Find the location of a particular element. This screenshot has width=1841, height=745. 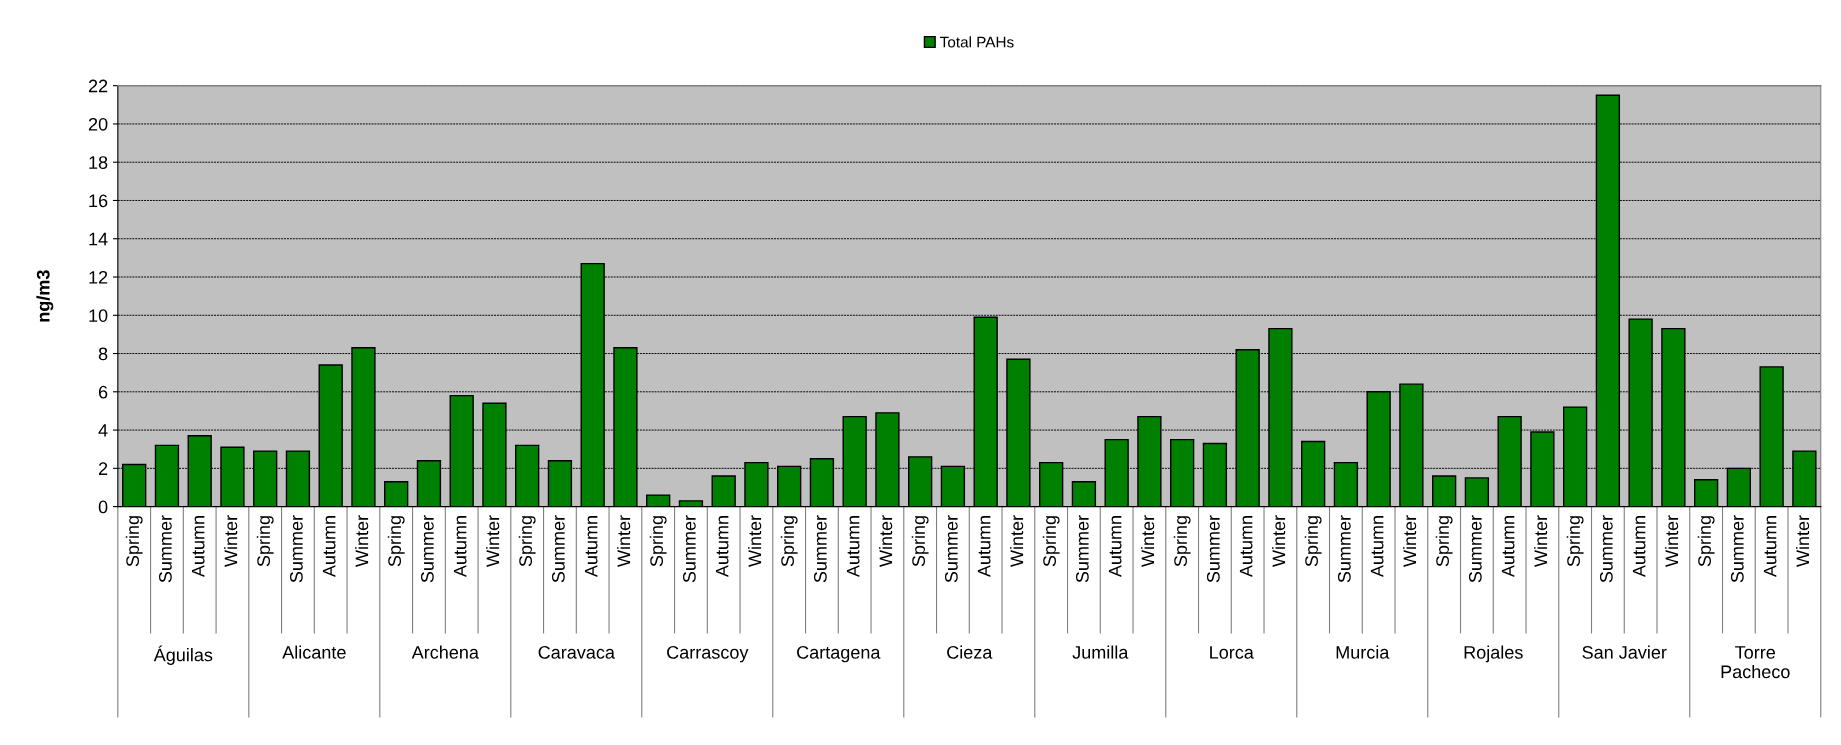

y-tick-label: 2 is located at coordinates (103, 468).